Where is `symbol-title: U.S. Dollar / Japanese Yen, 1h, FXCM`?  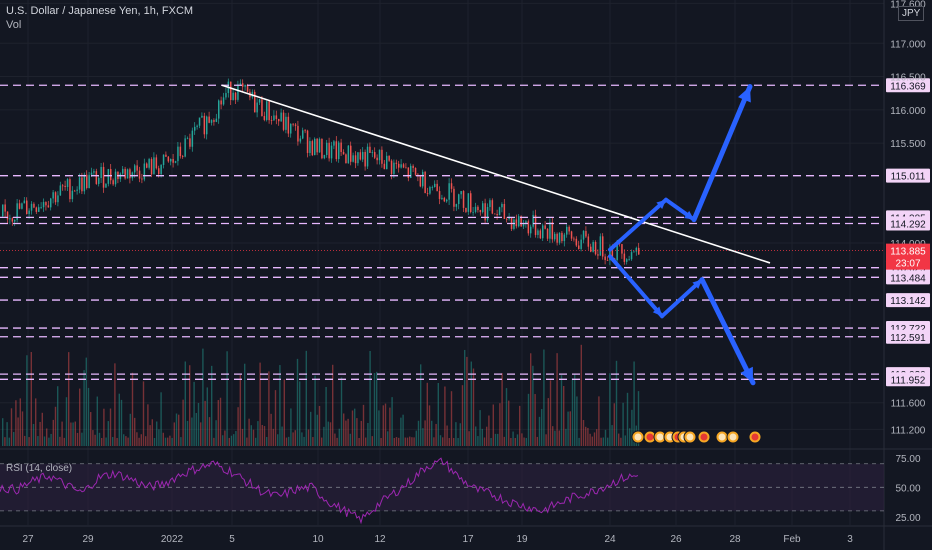 symbol-title: U.S. Dollar / Japanese Yen, 1h, FXCM is located at coordinates (100, 11).